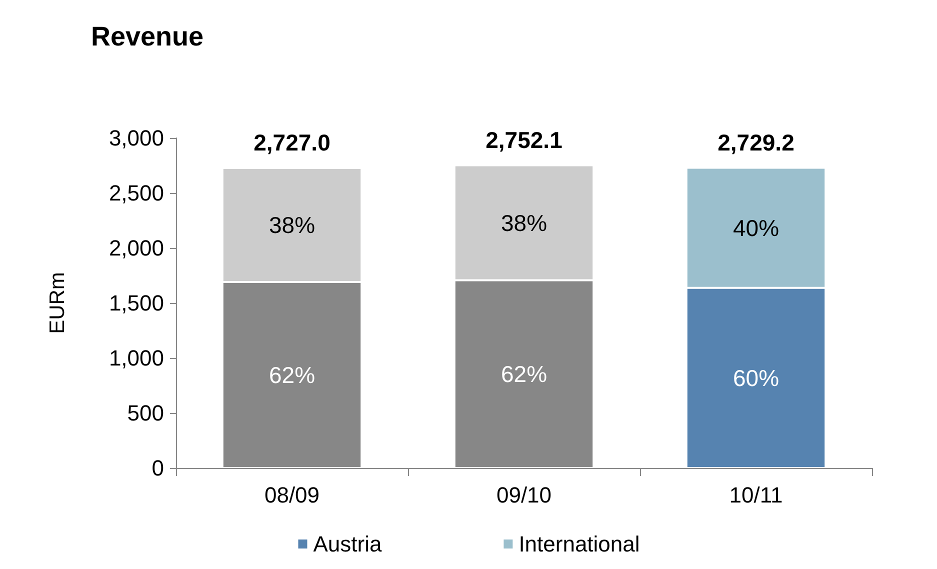  What do you see at coordinates (756, 142) in the screenshot?
I see `total-label: 2,729.2` at bounding box center [756, 142].